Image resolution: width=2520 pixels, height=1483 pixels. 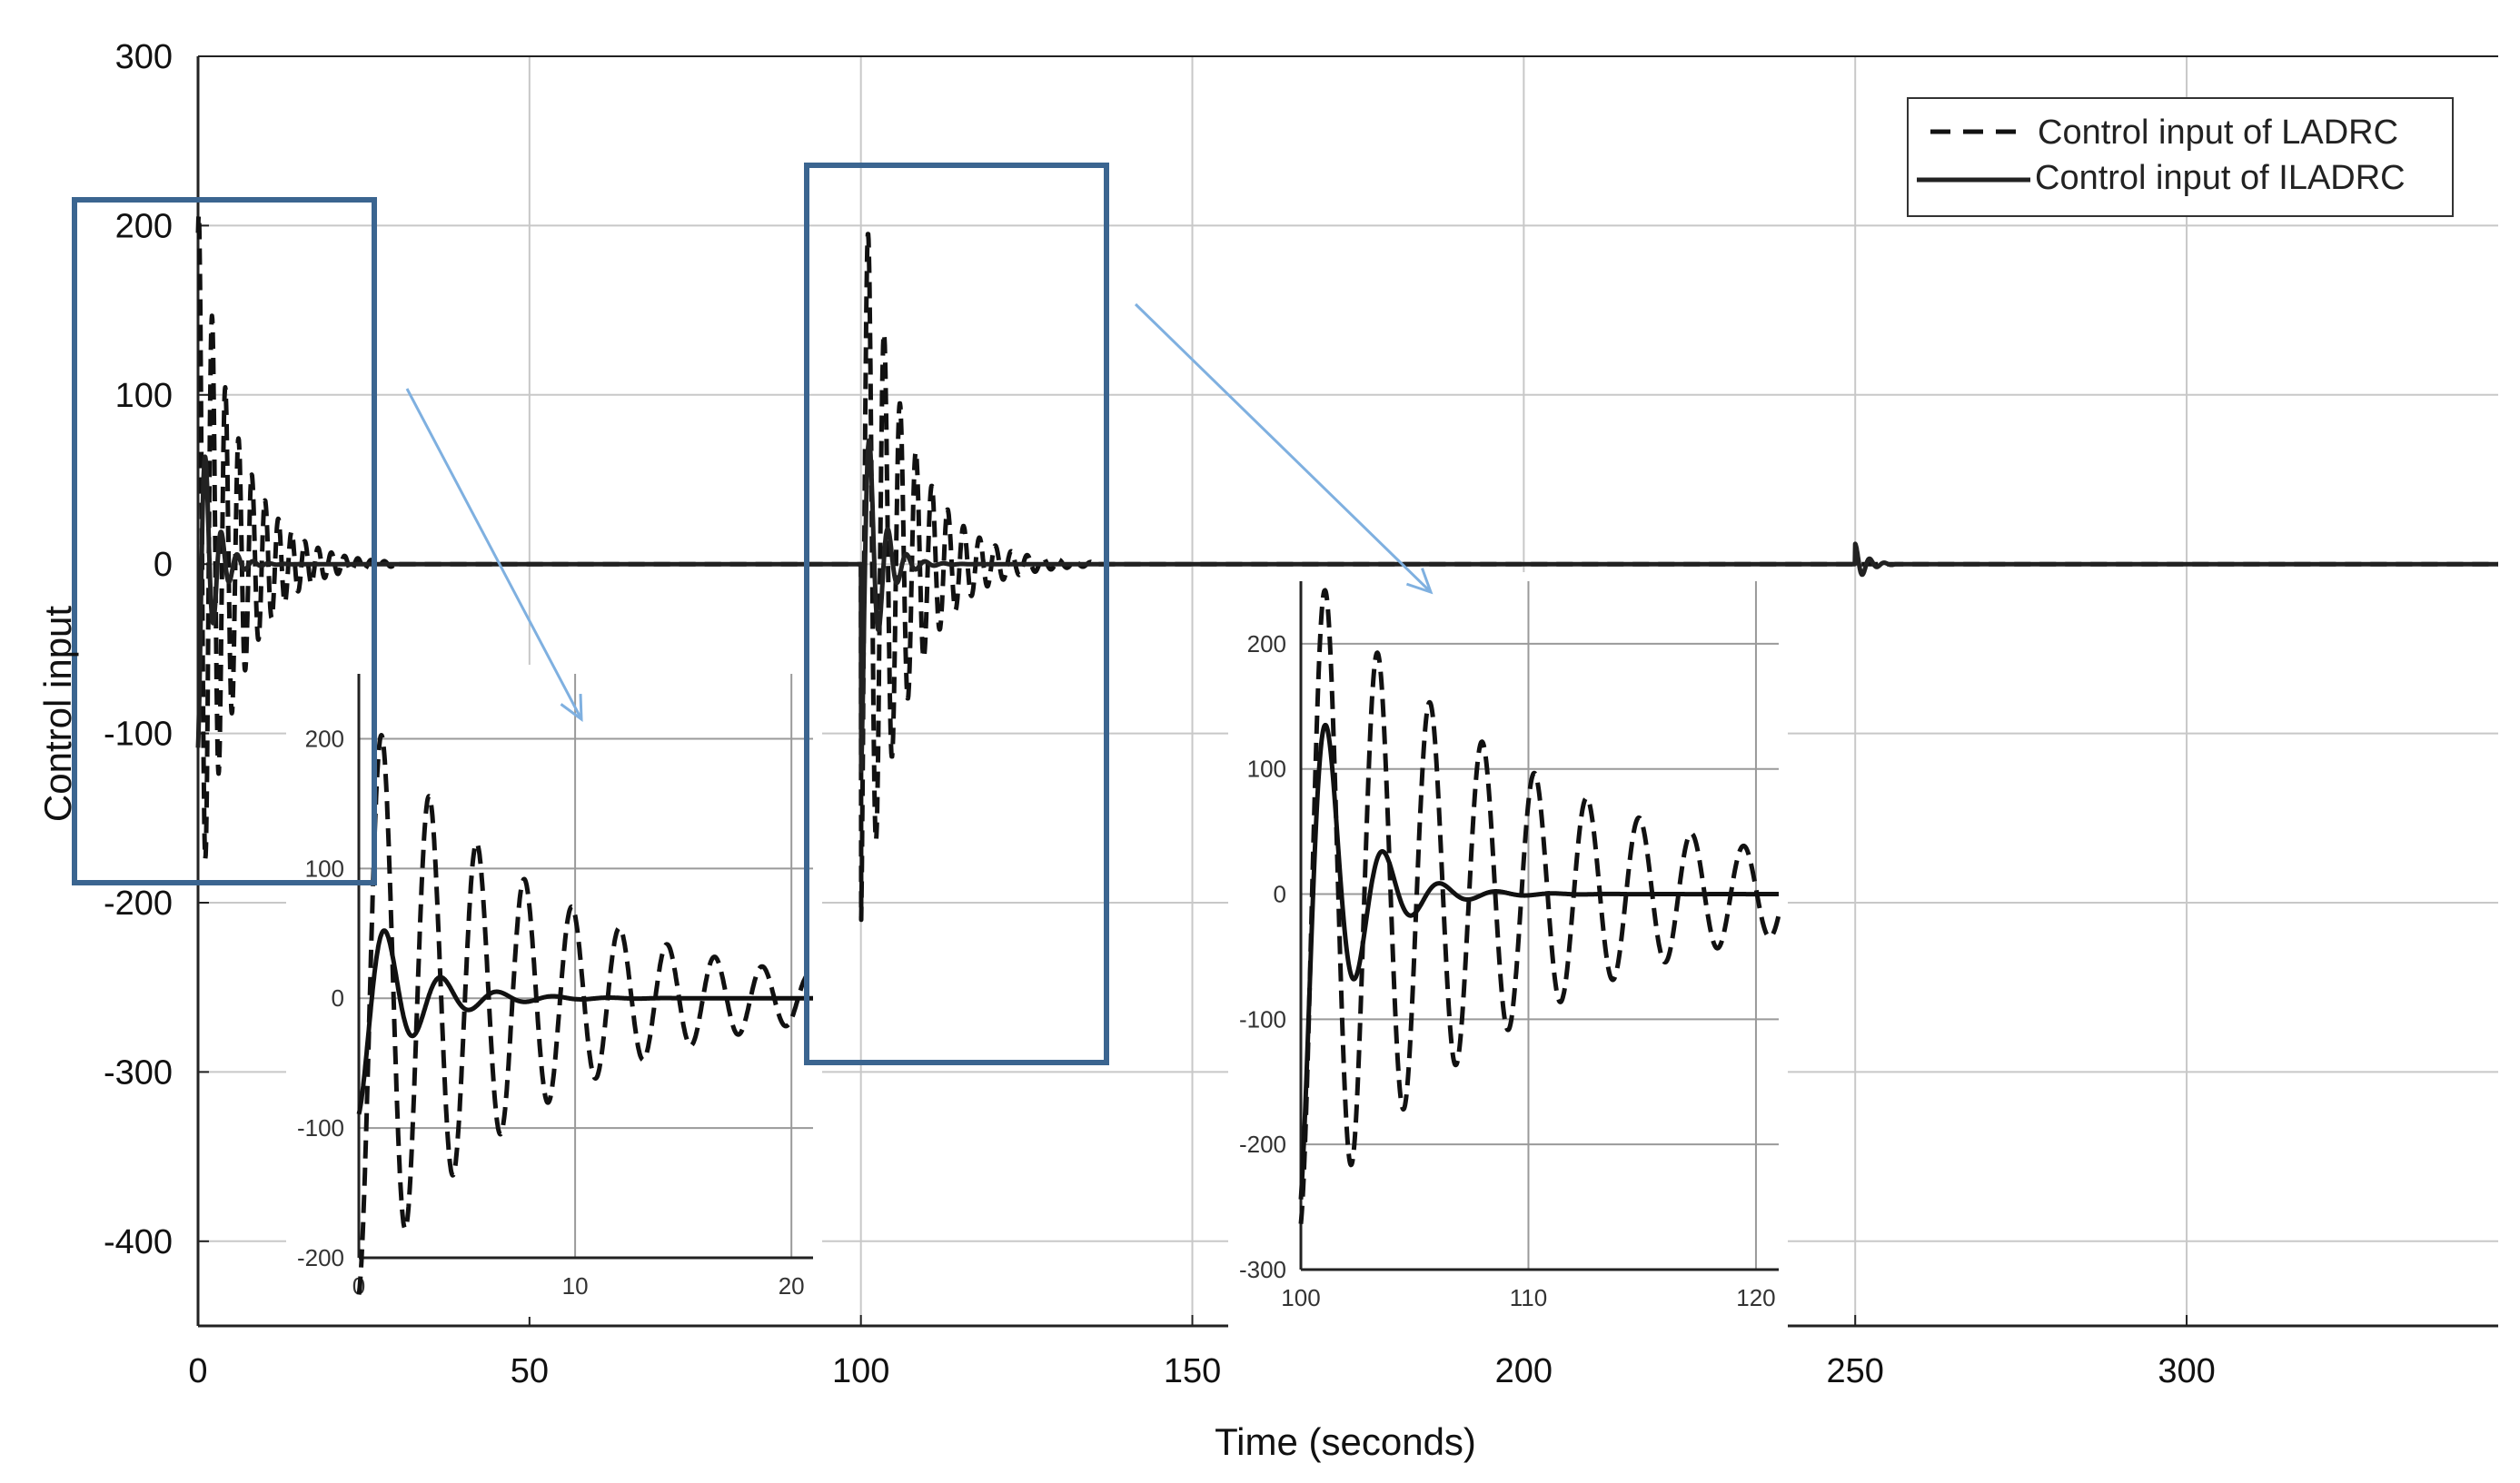 What do you see at coordinates (1755, 1297) in the screenshot?
I see `inset-x-tick-label: 120` at bounding box center [1755, 1297].